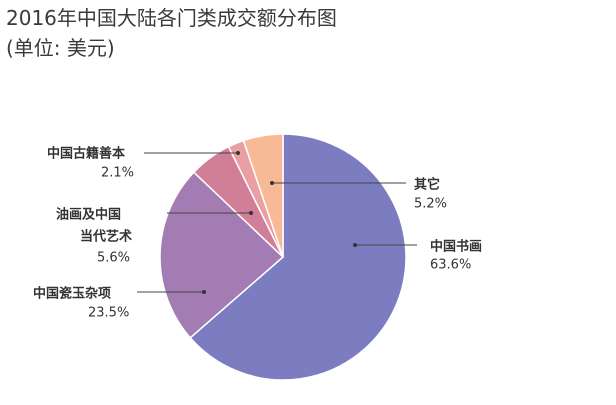 Image resolution: width=616 pixels, height=405 pixels. Describe the element at coordinates (72, 294) in the screenshot. I see `slice-name-label: 中国瓷玉杂项` at that location.